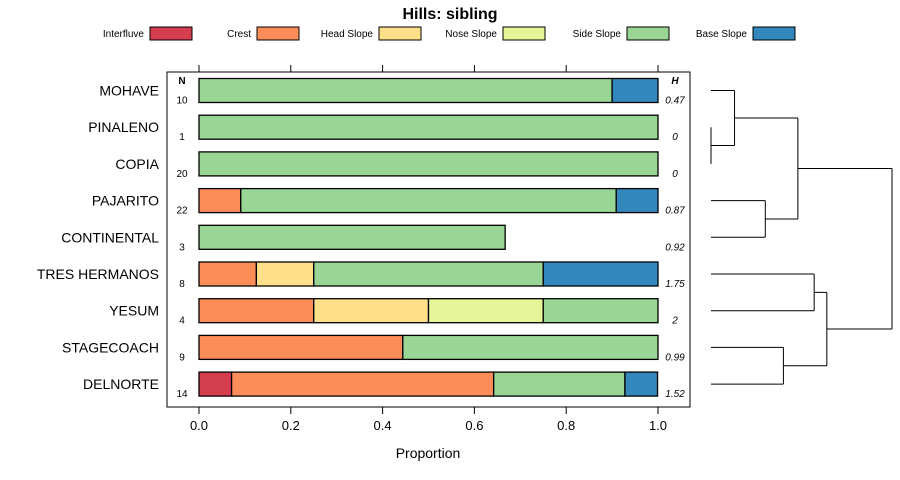 The width and height of the screenshot is (900, 480). What do you see at coordinates (774, 33) in the screenshot?
I see `legend-swatch-base-slope` at bounding box center [774, 33].